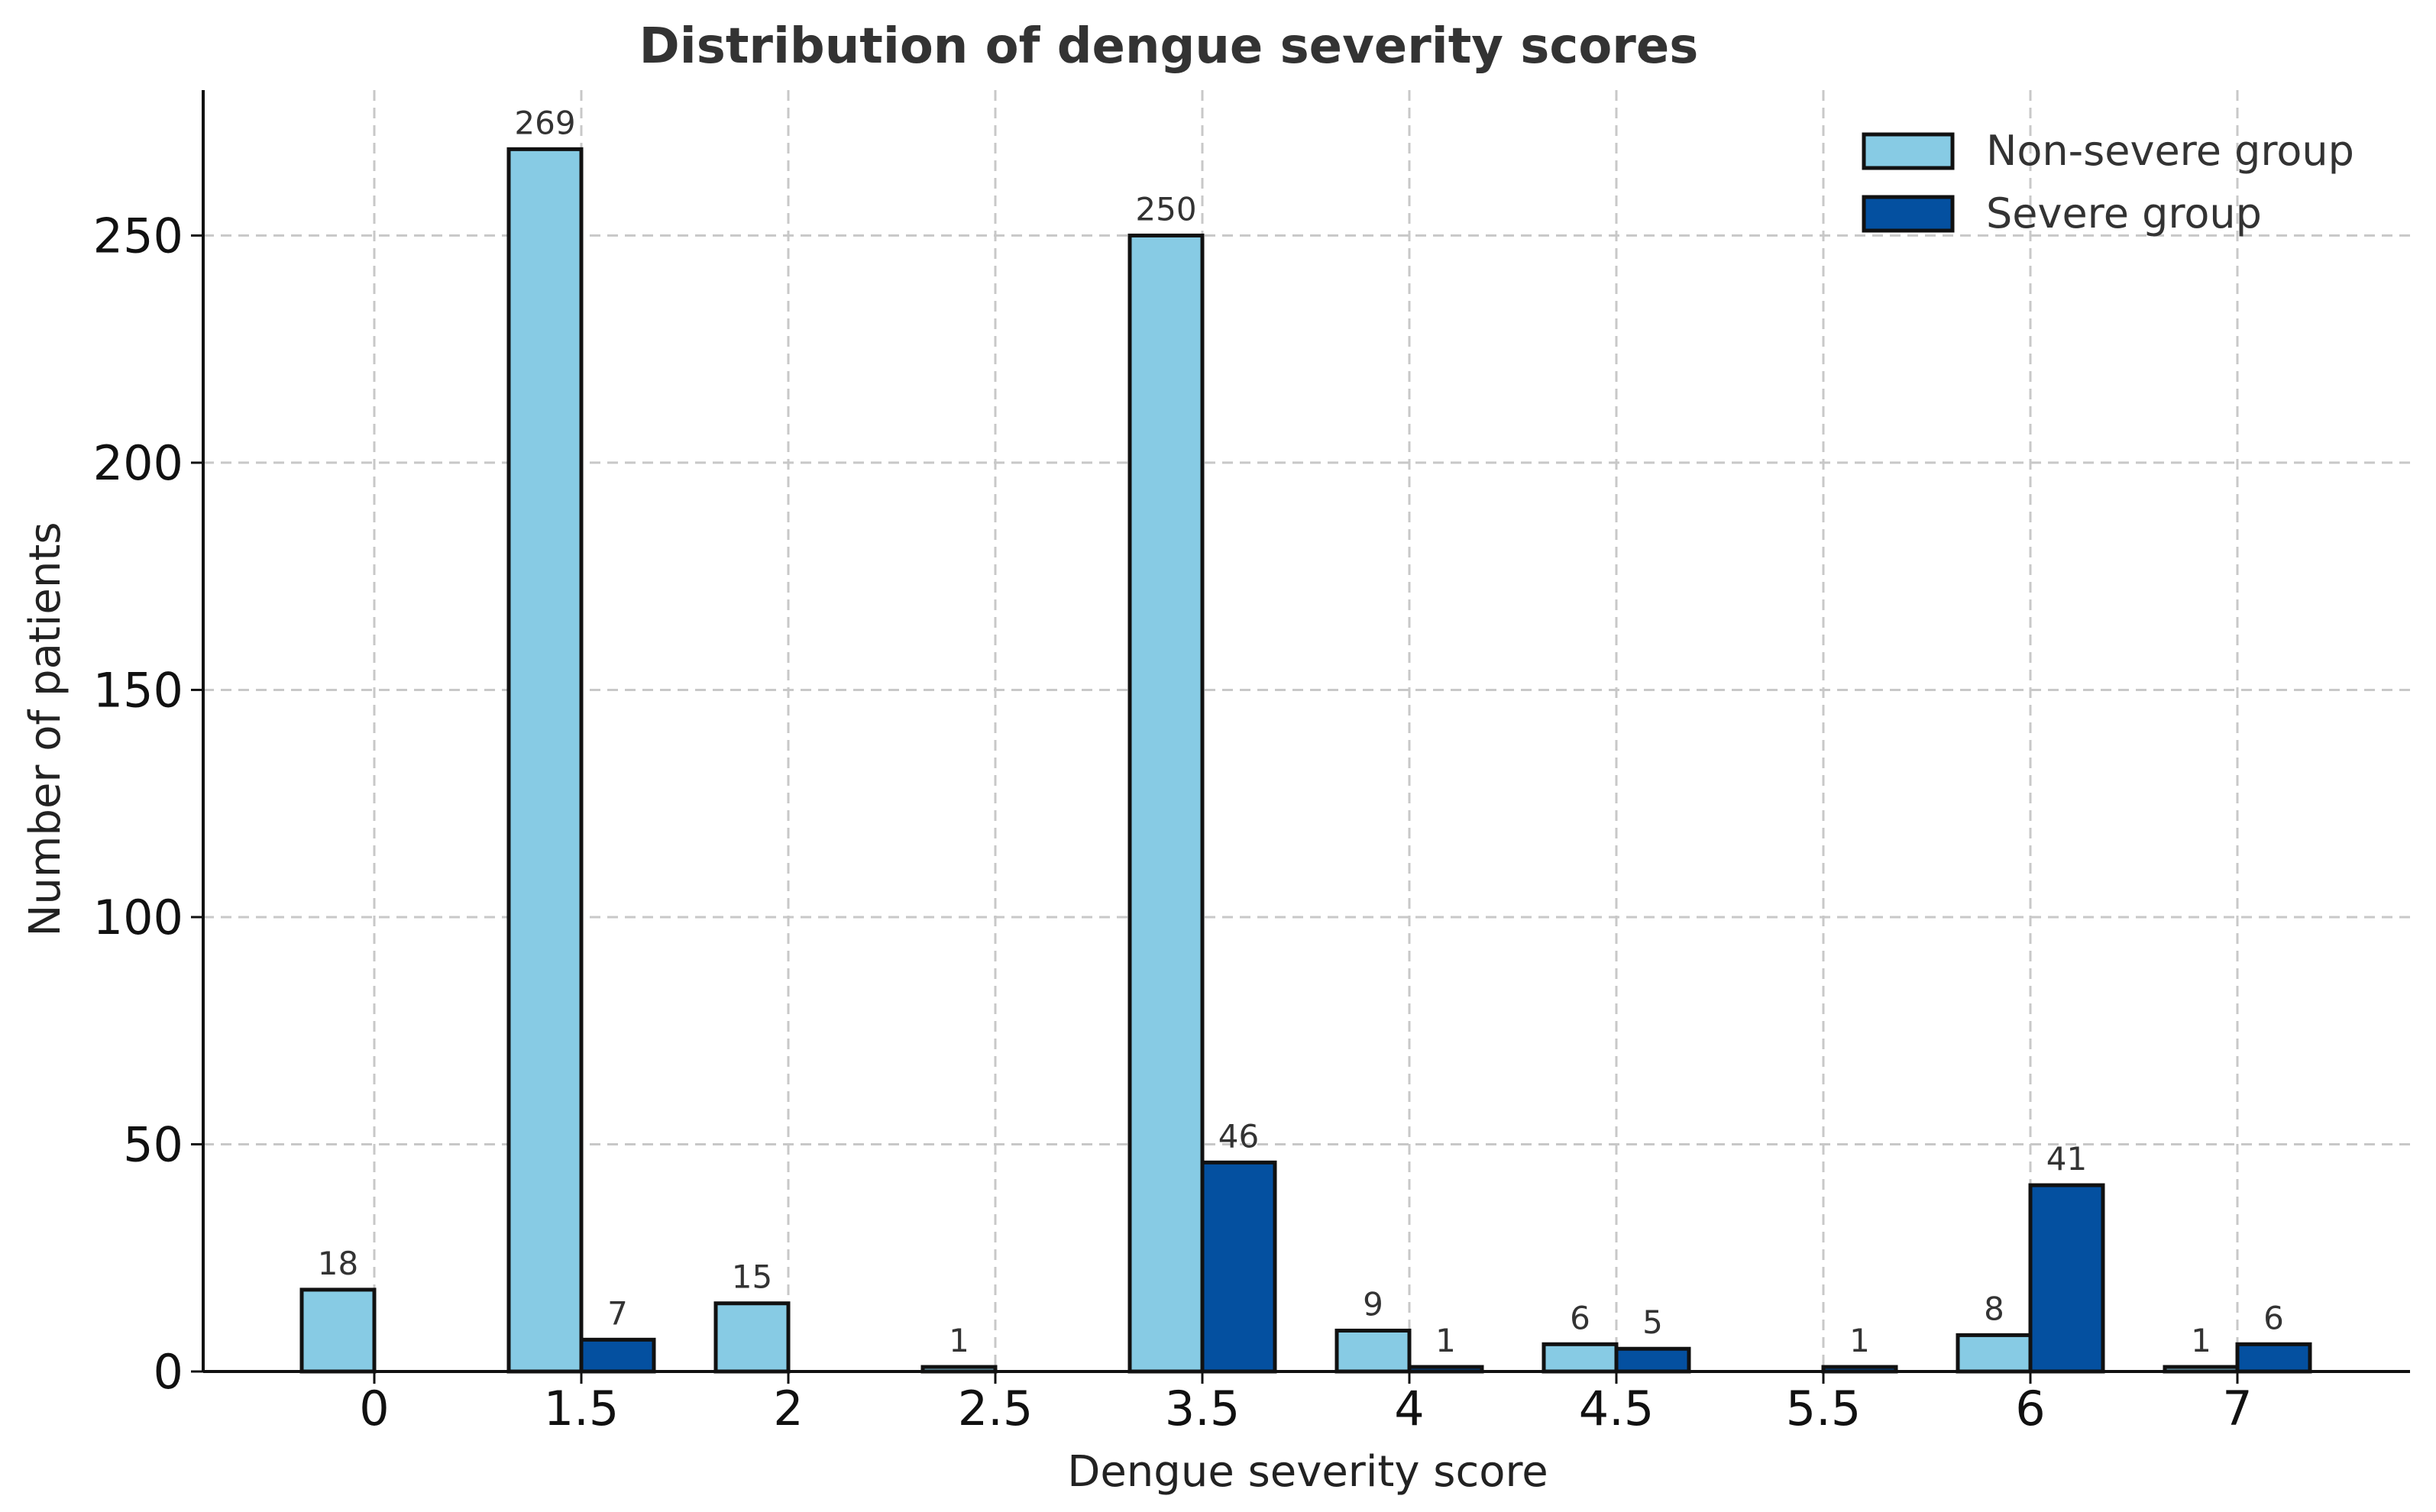 The image size is (2436, 1512). I want to click on legend-swatch-severe, so click(1908, 214).